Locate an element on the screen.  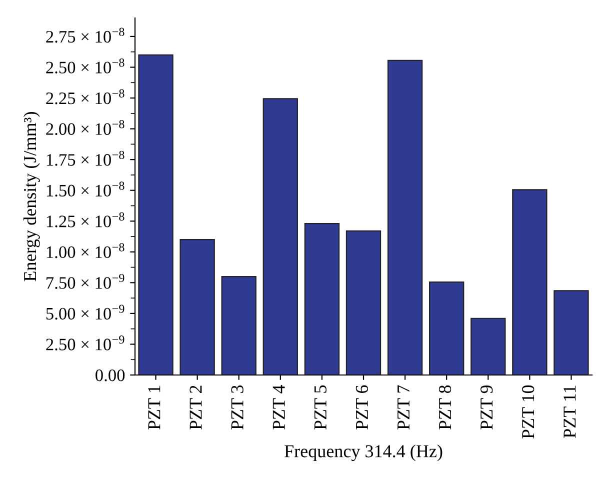
y-tick-label: 2.75 × 10$^{−8}$ is located at coordinates (85, 35).